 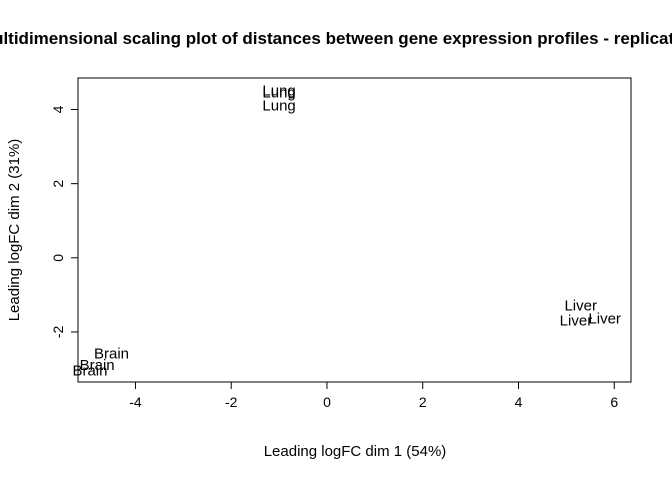 I want to click on x-tick-label: 2, so click(x=423, y=402).